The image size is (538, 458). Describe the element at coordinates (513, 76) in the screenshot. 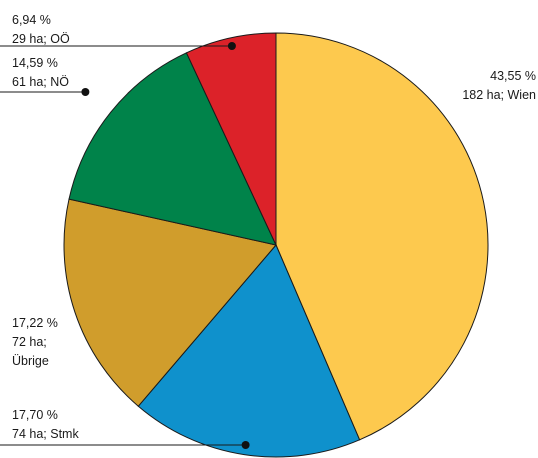

I see `slice-label-0-line-1: 43,55 %` at that location.